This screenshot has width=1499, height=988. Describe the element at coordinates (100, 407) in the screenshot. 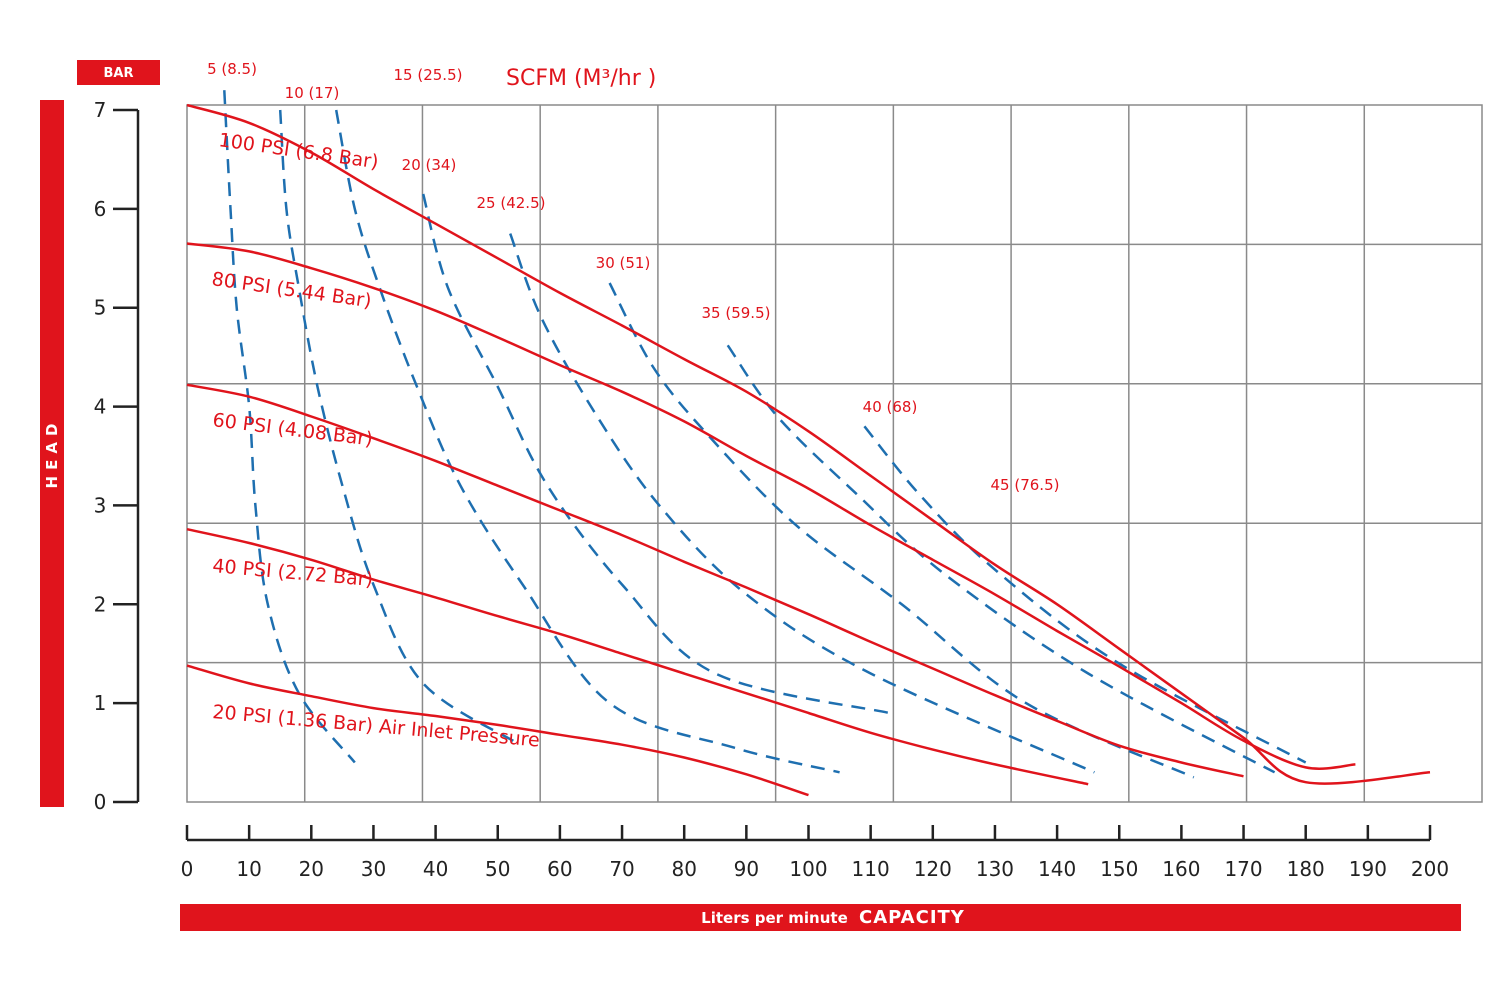

I see `y-tick-label: 4` at that location.